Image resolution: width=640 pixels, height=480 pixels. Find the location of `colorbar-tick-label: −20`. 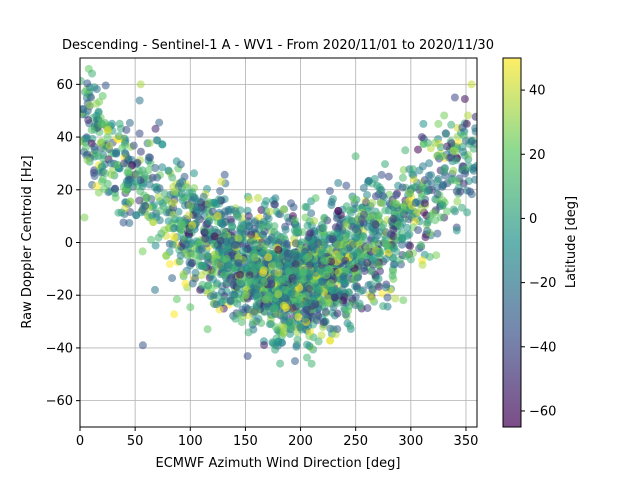

colorbar-tick-label: −20 is located at coordinates (542, 283).